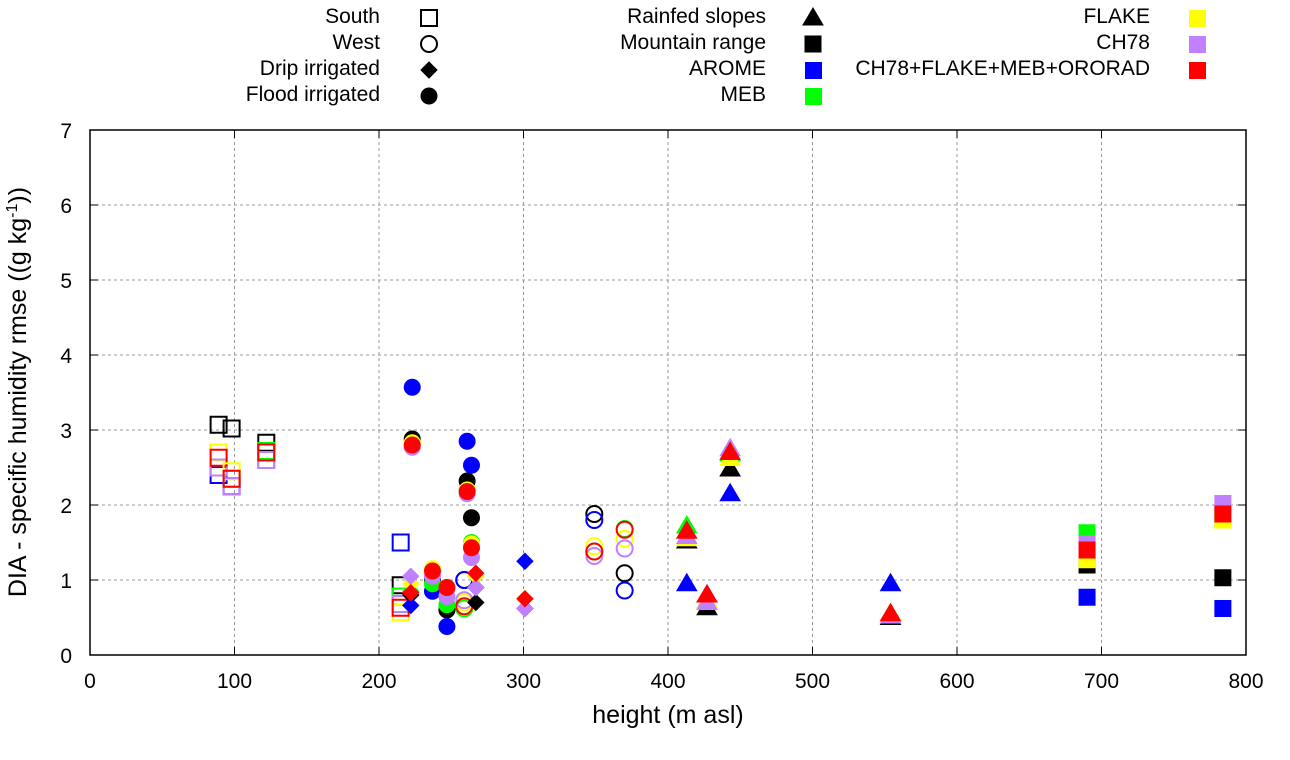 This screenshot has height=760, width=1290. What do you see at coordinates (1101, 681) in the screenshot?
I see `x-tick-label: 700` at bounding box center [1101, 681].